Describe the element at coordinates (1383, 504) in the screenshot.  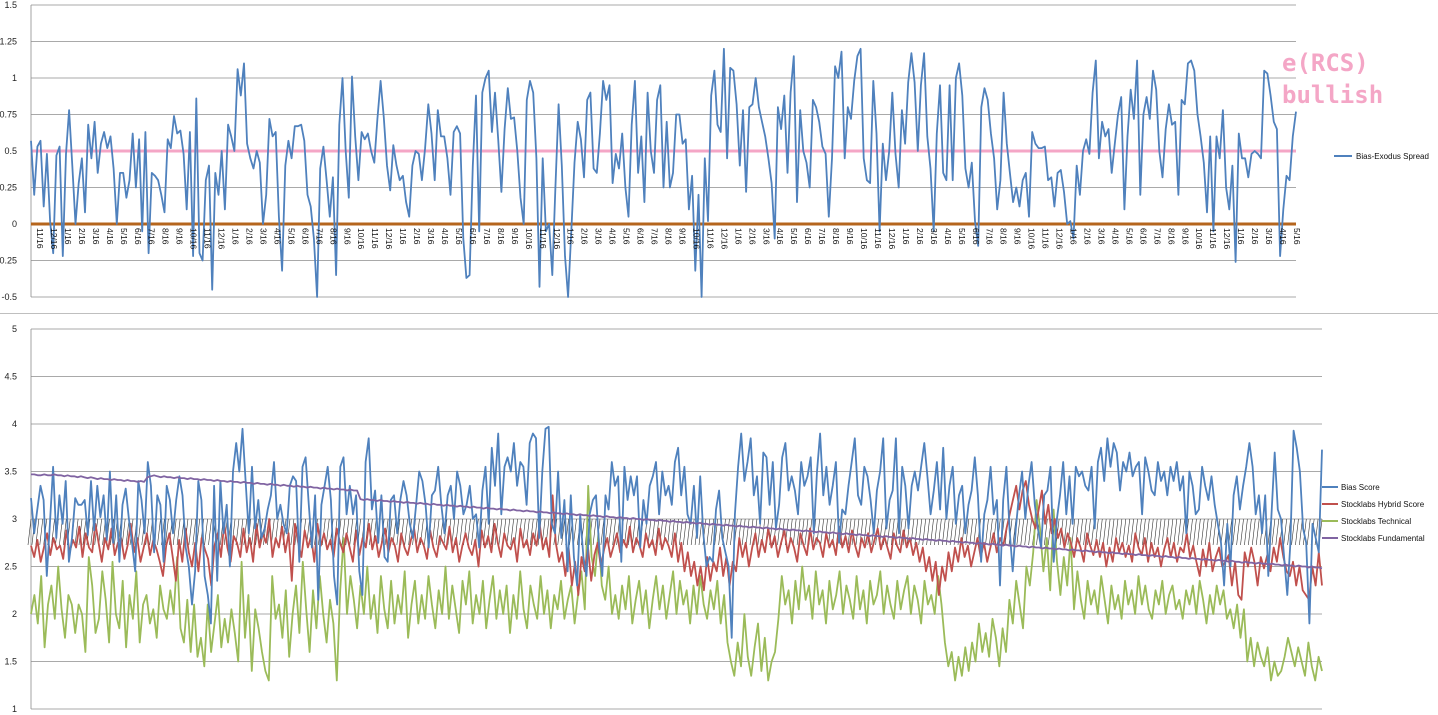
I see `legend-label: Stocklabs Hybrid Score` at that location.